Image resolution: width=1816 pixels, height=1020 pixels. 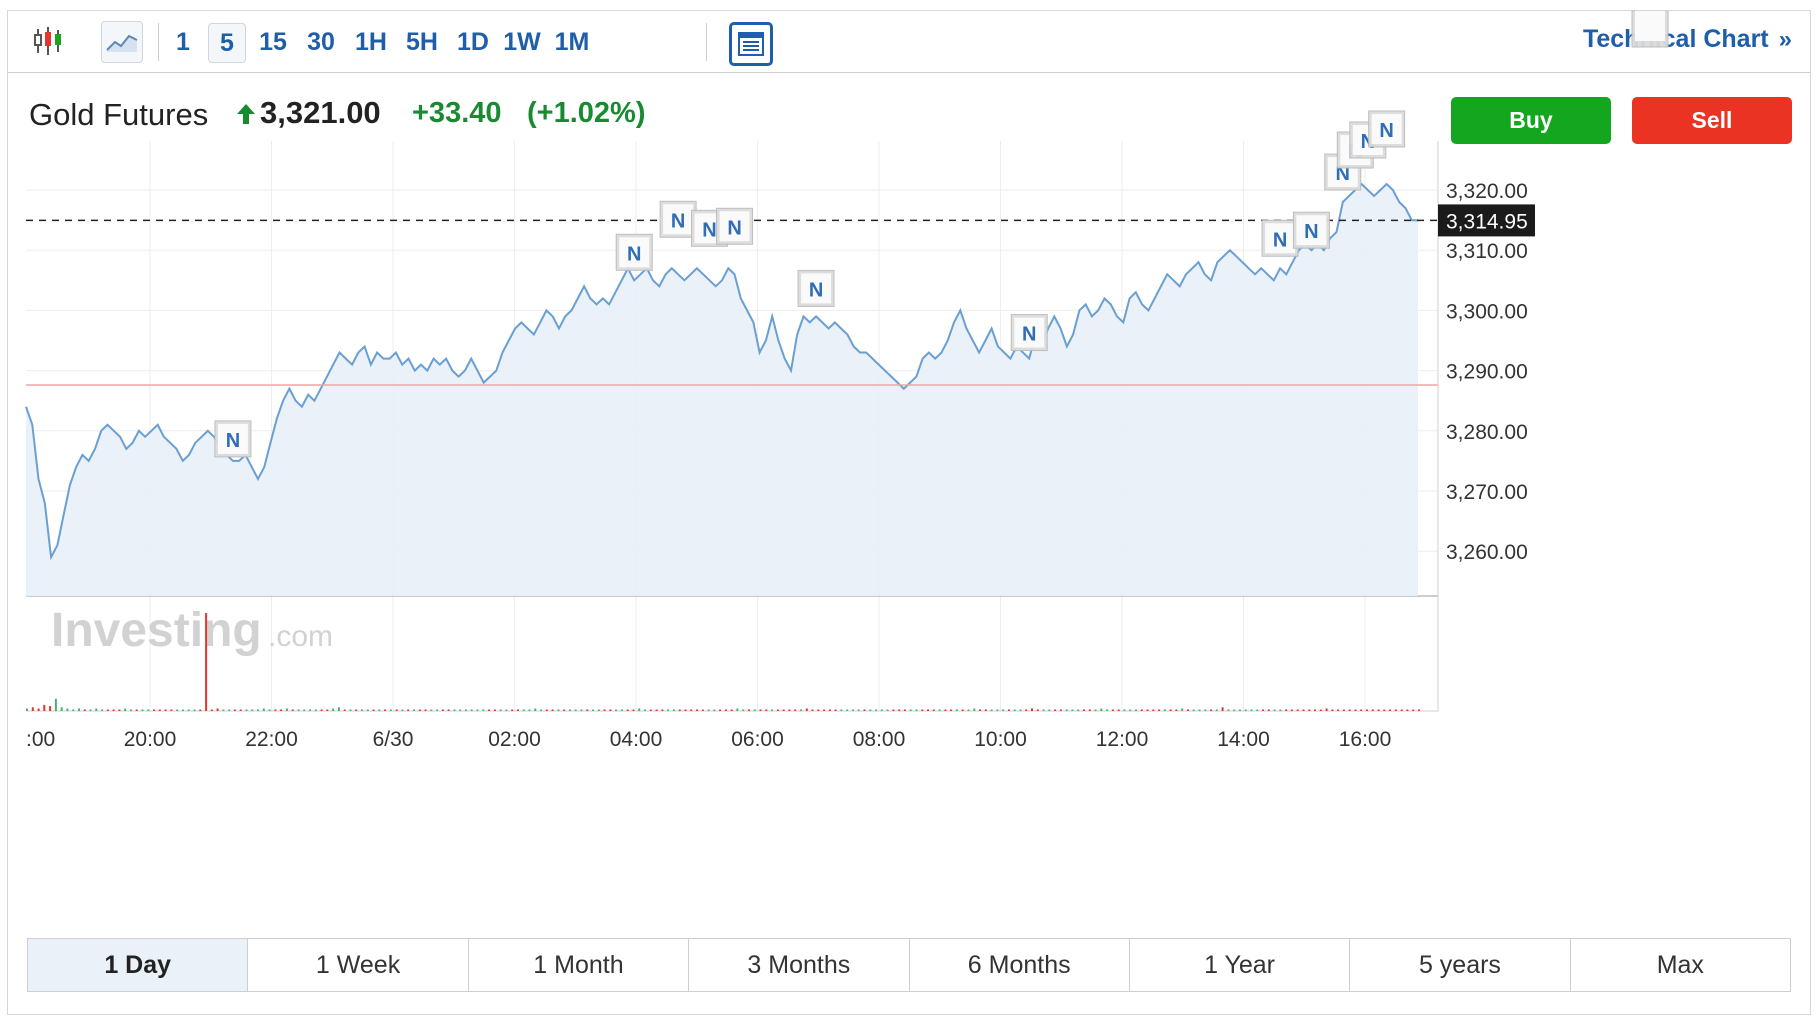 What do you see at coordinates (1712, 120) in the screenshot?
I see `sell-button: Sell` at bounding box center [1712, 120].